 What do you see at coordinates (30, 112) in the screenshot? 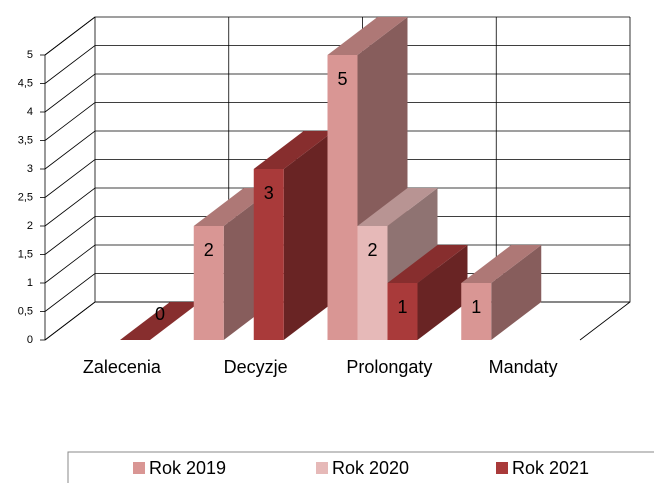
I see `y-tick-label: 4` at bounding box center [30, 112].